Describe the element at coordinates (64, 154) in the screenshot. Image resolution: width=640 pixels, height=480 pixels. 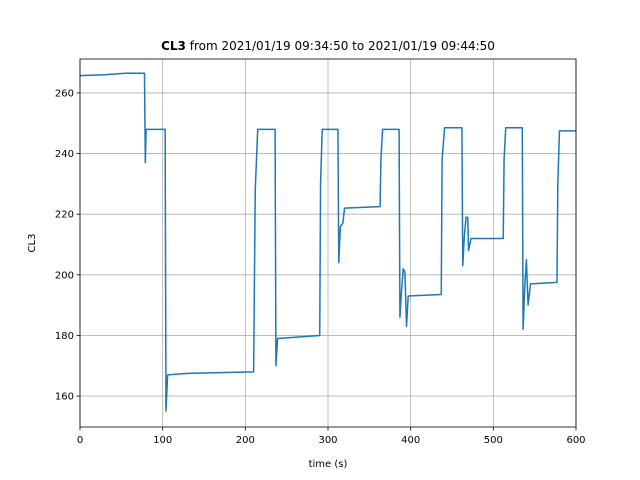
I see `y-tick-label: 240` at that location.